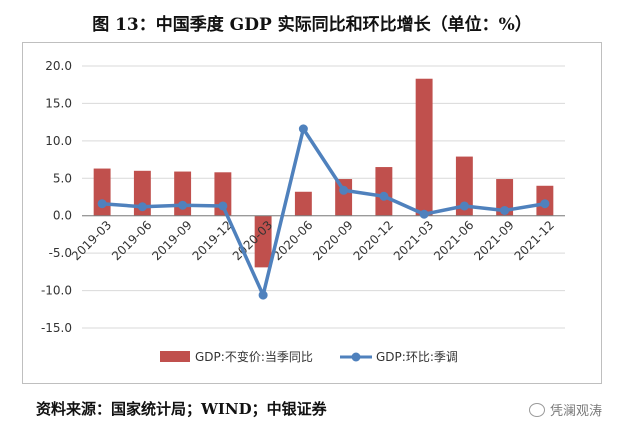 The image size is (624, 437). What do you see at coordinates (60, 253) in the screenshot?
I see `y-tick-label: -5.0` at bounding box center [60, 253].